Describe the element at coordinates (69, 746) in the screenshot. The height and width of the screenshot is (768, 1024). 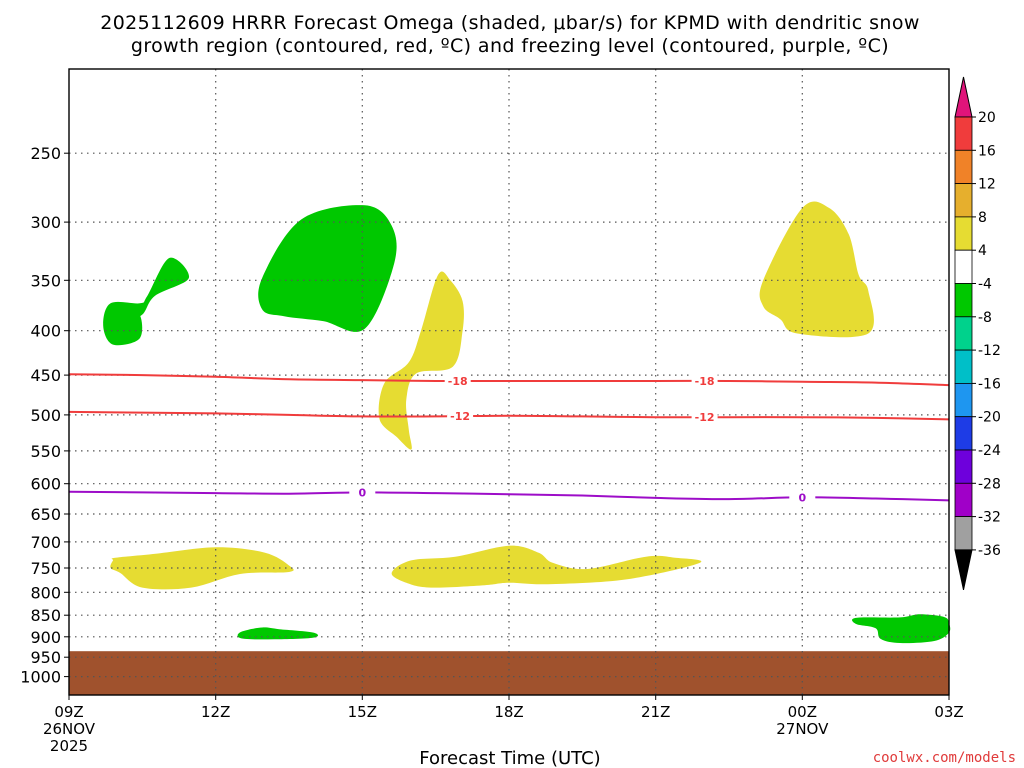
I see `x-tick-label: 2025` at that location.